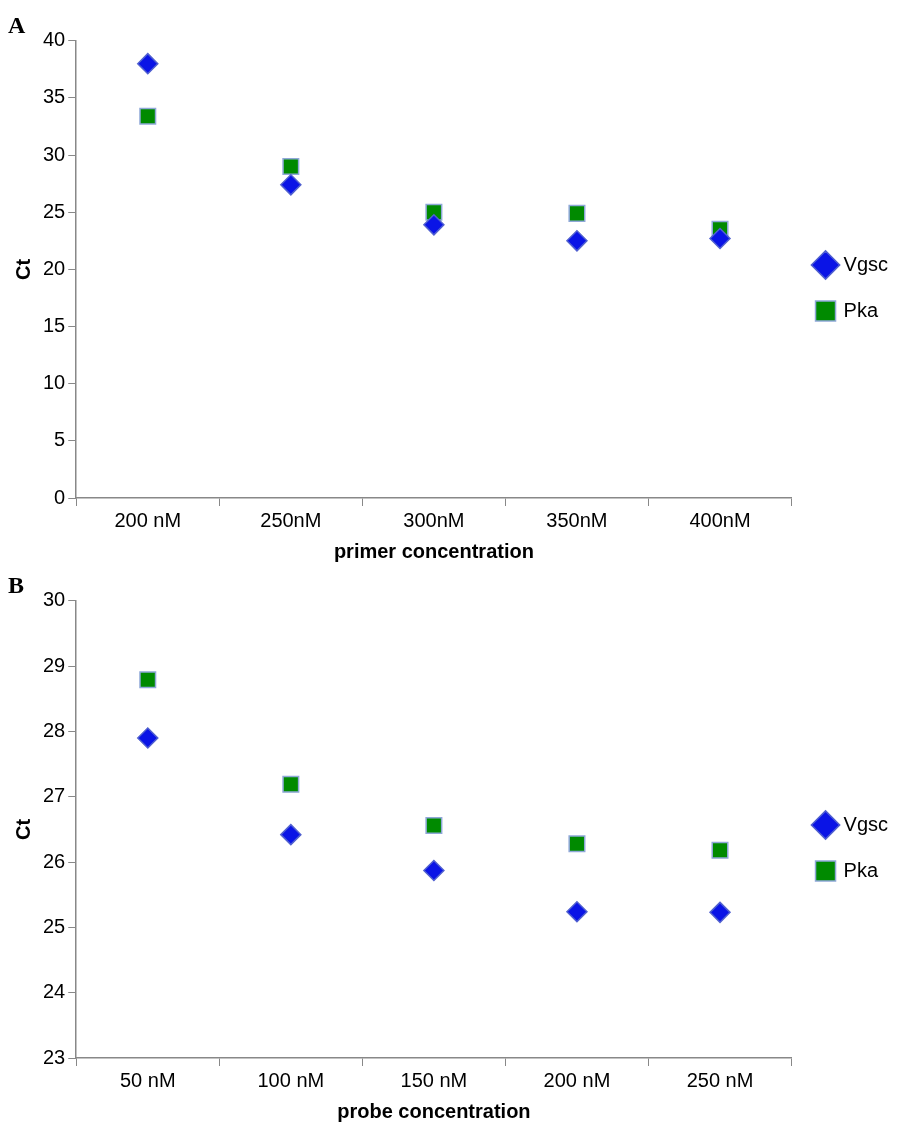 The width and height of the screenshot is (923, 1146). I want to click on y-tick-label: 20, so click(54, 267).